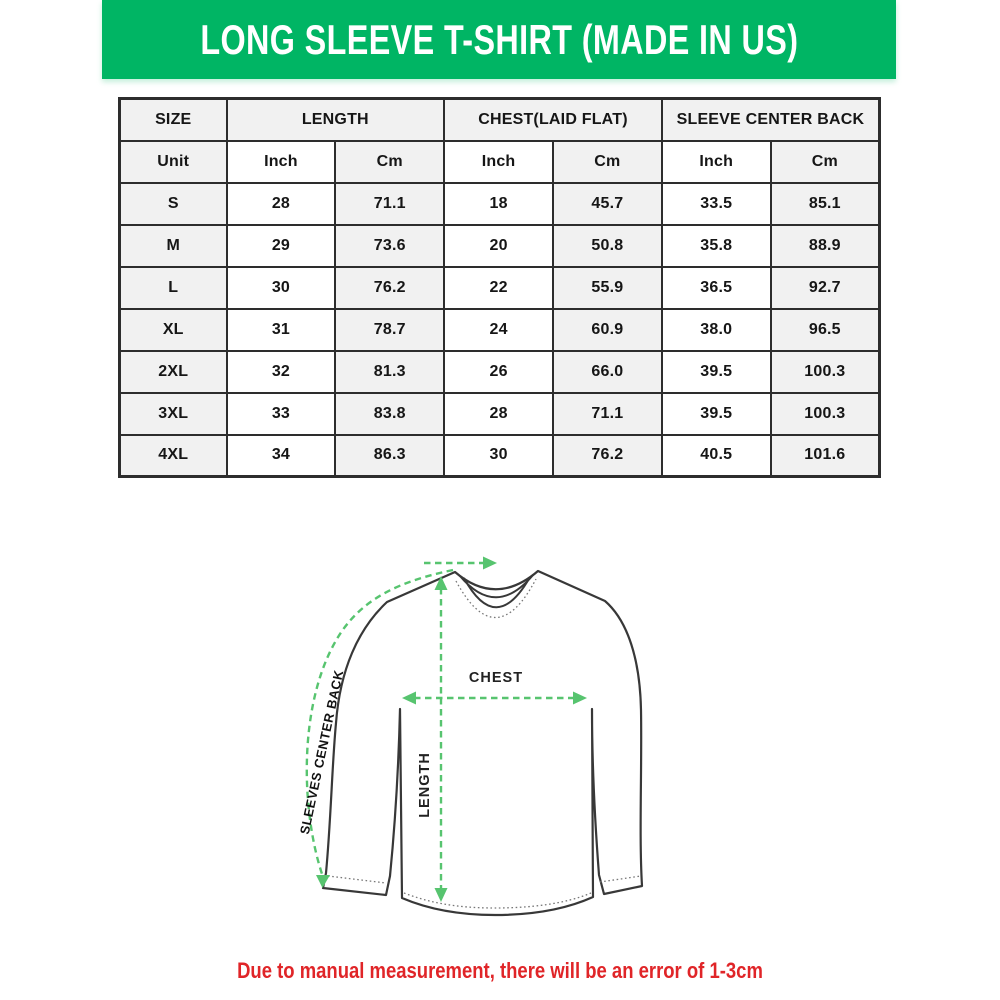  Describe the element at coordinates (281, 371) in the screenshot. I see `measurement-cell: 32` at that location.